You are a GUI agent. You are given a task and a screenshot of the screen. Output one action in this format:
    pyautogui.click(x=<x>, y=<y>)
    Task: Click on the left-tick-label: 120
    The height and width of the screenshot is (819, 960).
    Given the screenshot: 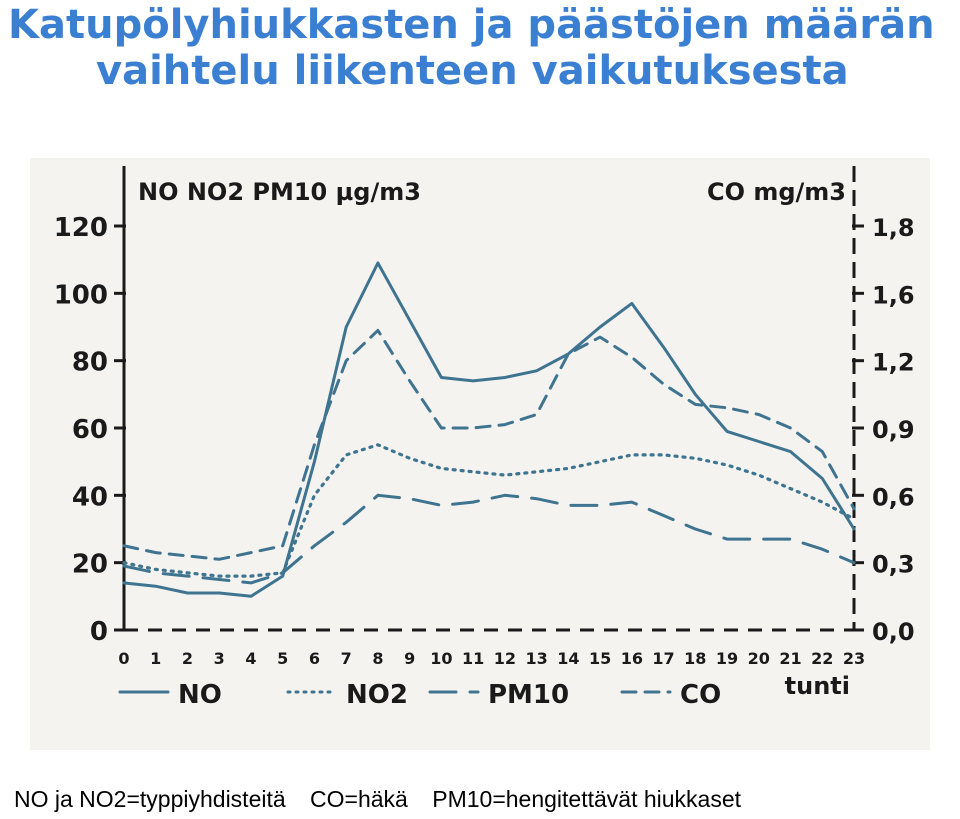 What is the action you would take?
    pyautogui.click(x=81, y=228)
    